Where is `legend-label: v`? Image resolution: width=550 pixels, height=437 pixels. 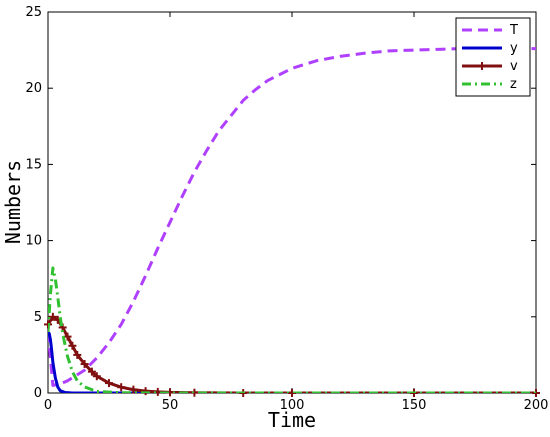
legend-label: v is located at coordinates (514, 66).